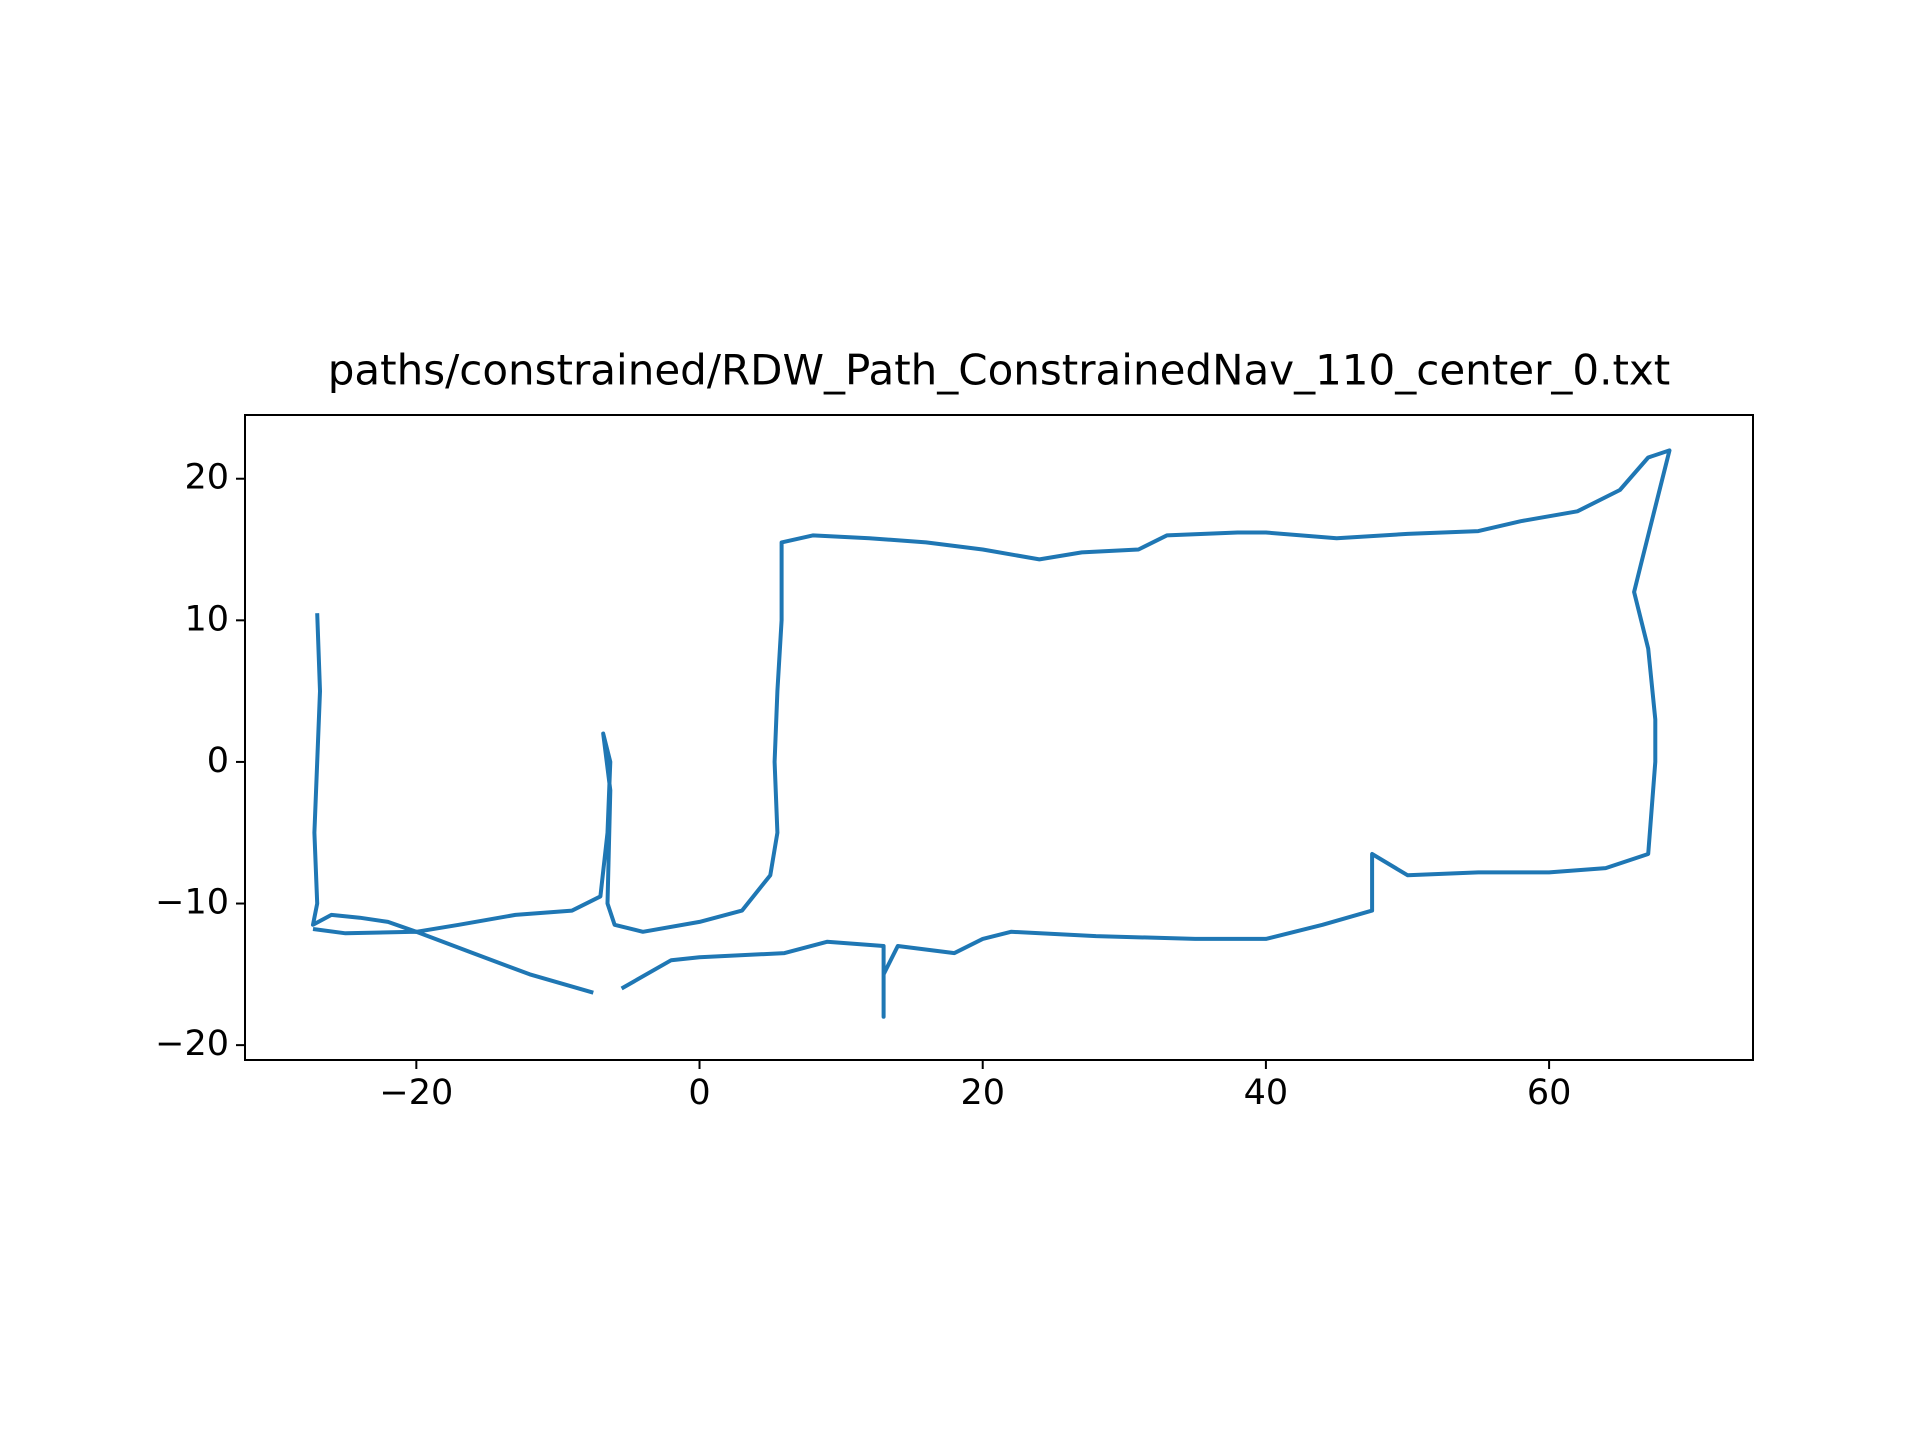 This screenshot has height=1440, width=1920. Describe the element at coordinates (453, 961) in the screenshot. I see `path-line` at that location.